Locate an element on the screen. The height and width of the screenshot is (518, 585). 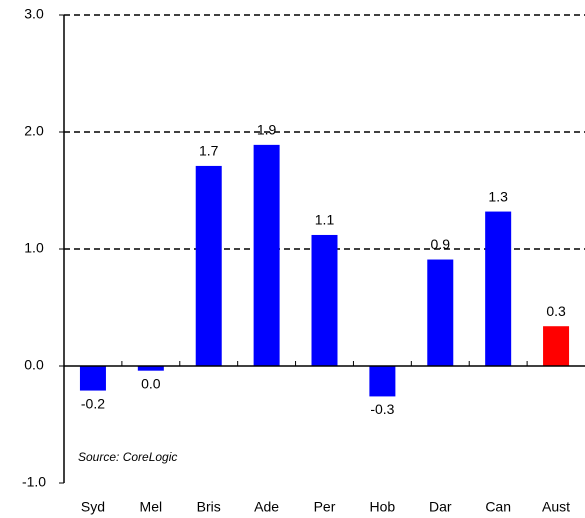
y-tick-label: -1.0 is located at coordinates (34, 482).